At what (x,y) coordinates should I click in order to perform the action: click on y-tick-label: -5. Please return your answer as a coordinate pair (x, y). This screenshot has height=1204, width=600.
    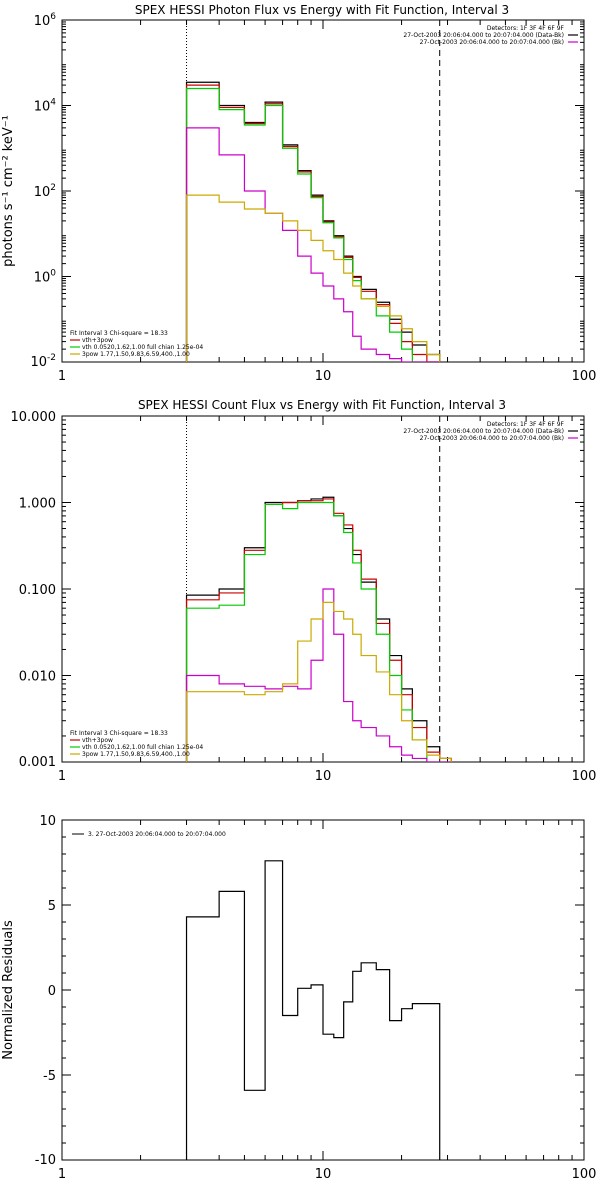
    Looking at the image, I should click on (49, 1076).